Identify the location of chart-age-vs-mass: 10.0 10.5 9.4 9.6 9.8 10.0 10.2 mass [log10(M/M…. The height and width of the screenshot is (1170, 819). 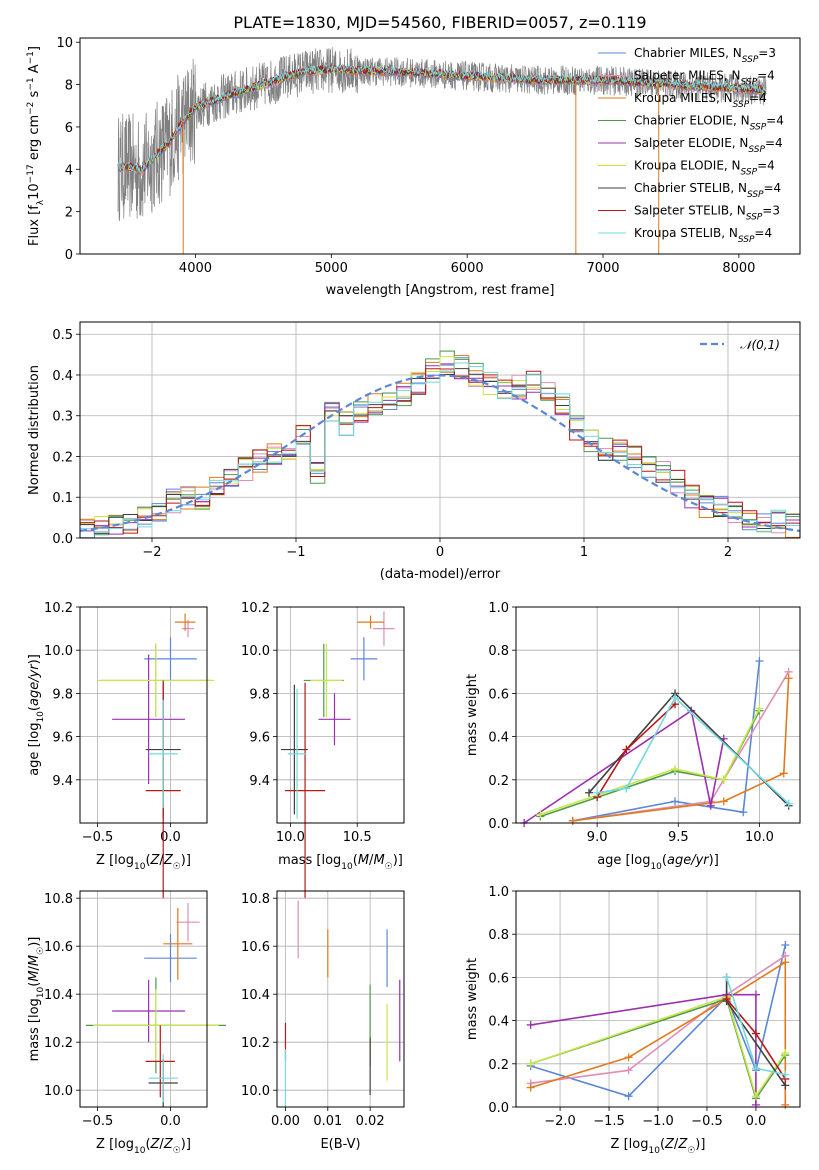
(323, 750).